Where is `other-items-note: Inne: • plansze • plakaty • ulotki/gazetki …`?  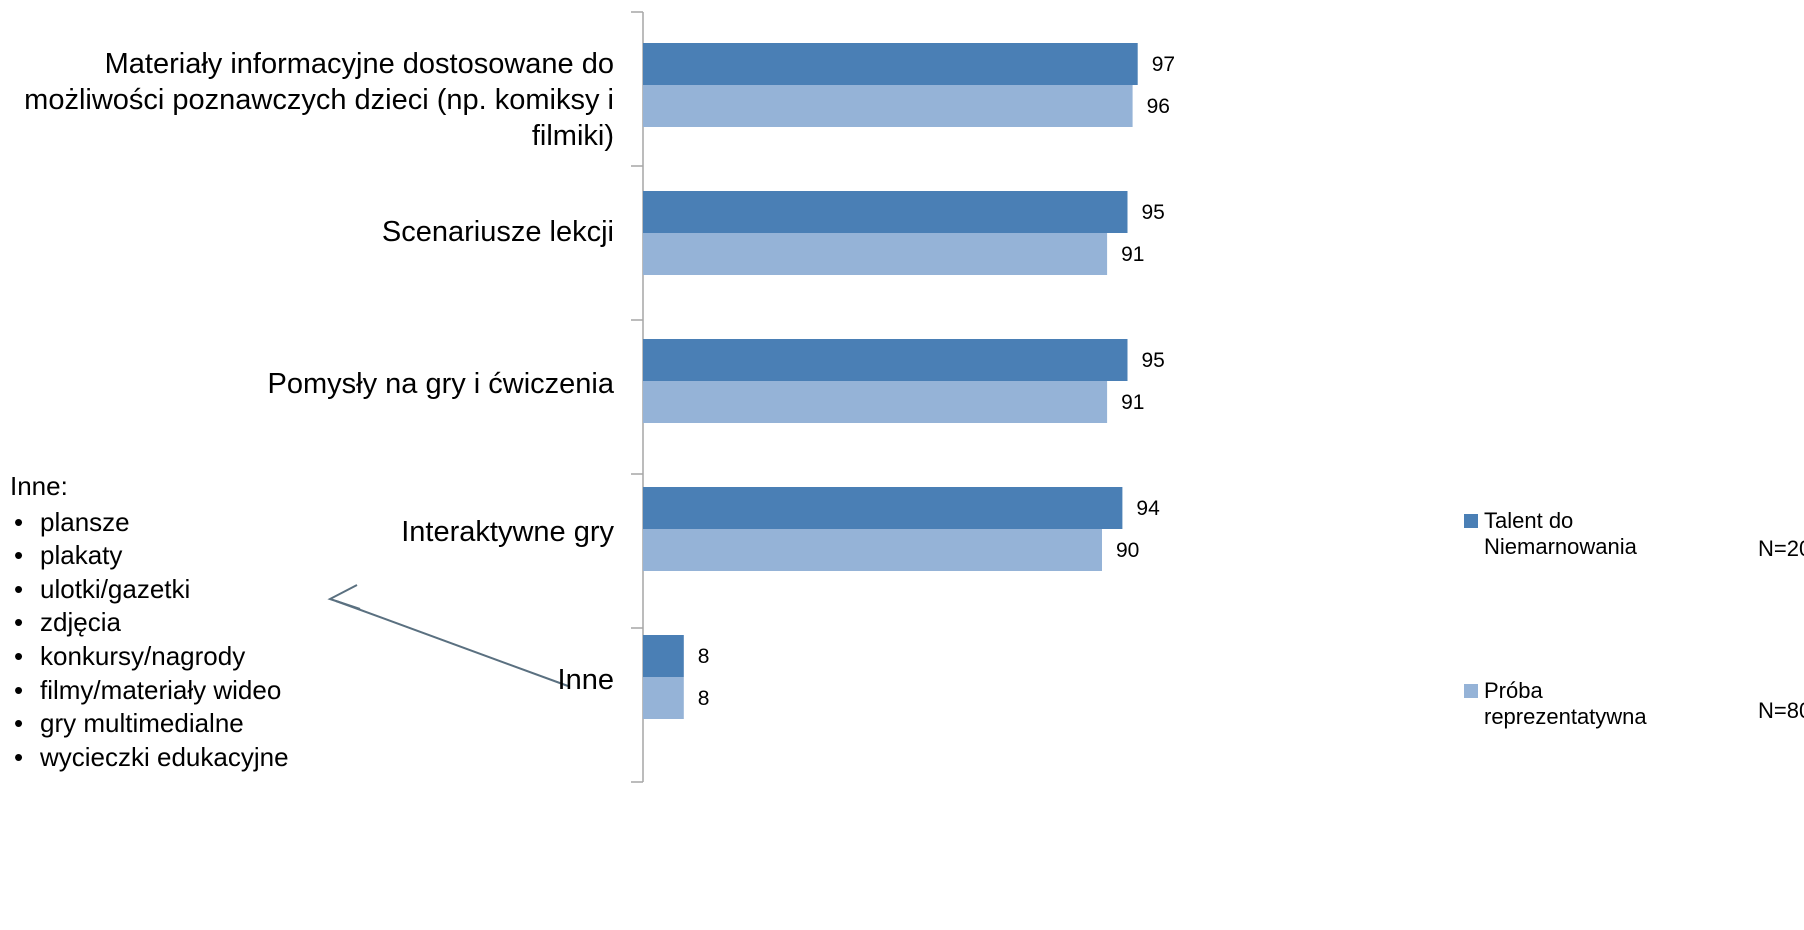 other-items-note: Inne: • plansze • plakaty • ulotki/gazetki … is located at coordinates (149, 622).